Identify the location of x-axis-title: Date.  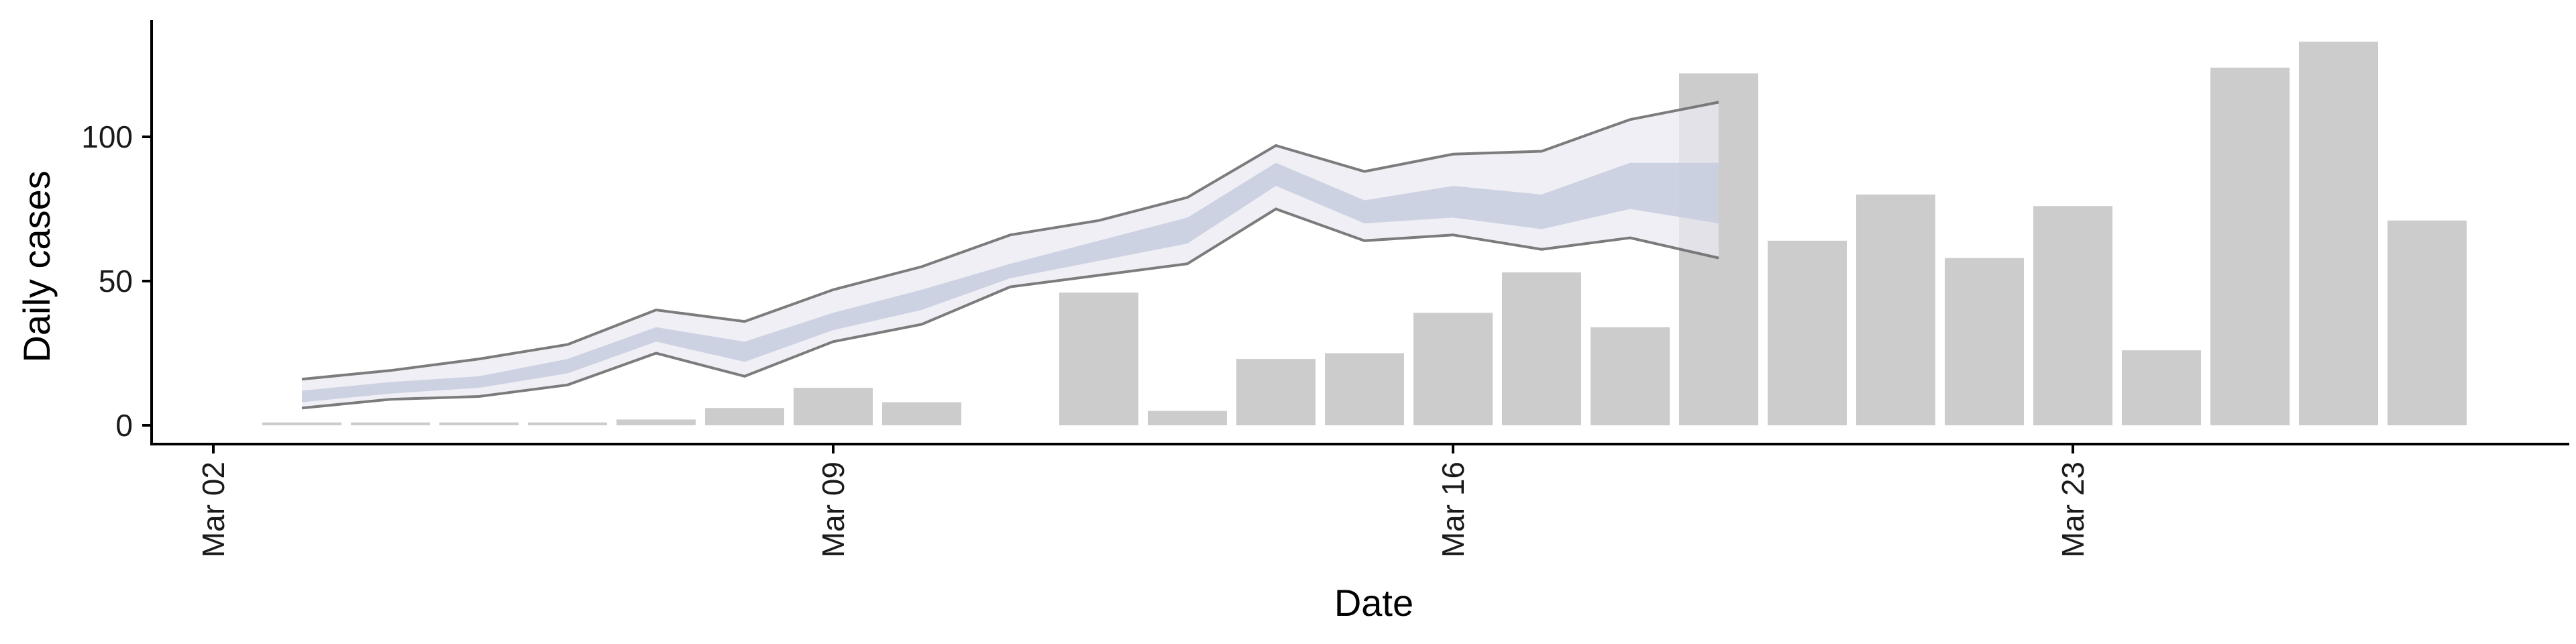
(1373, 603).